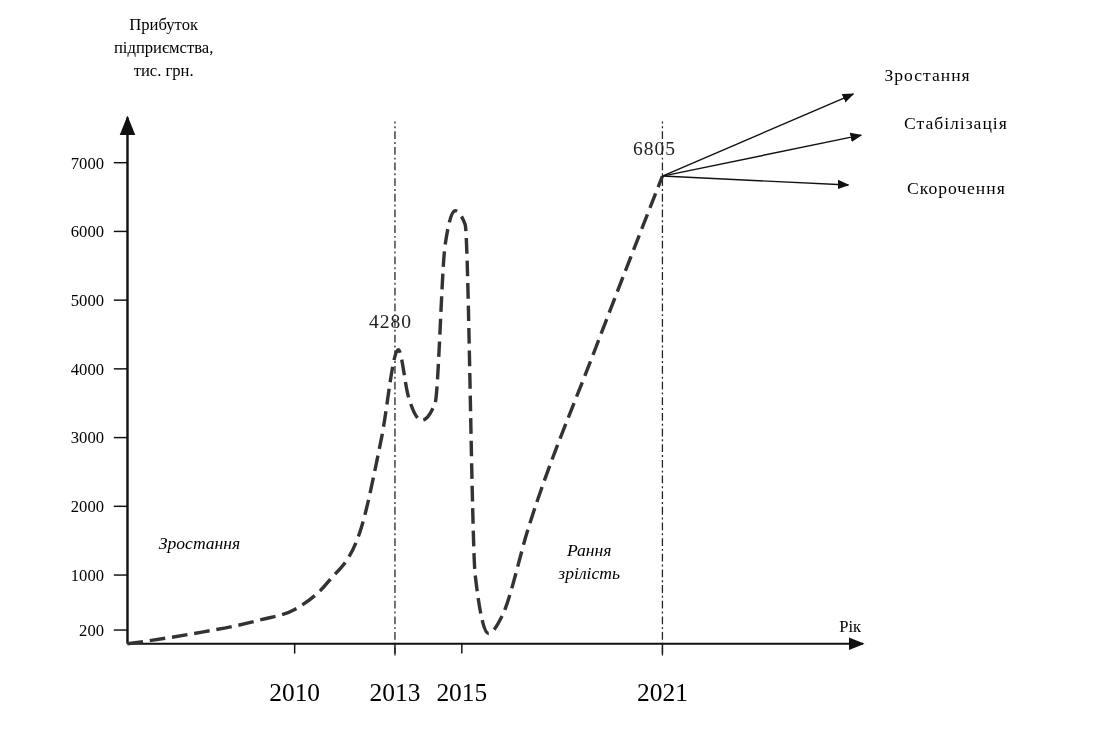 The image size is (1103, 731). I want to click on y-tick-label: 6000, so click(87, 232).